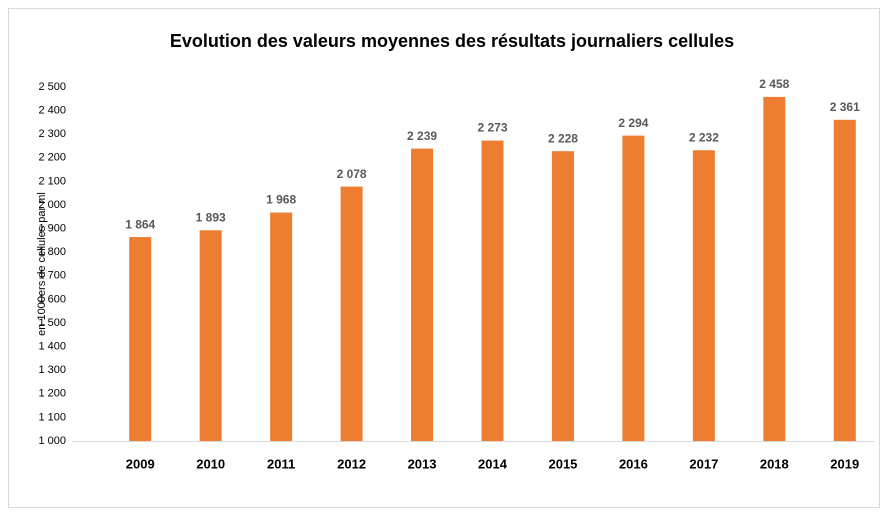 This screenshot has height=516, width=888. What do you see at coordinates (563, 138) in the screenshot?
I see `value-label: 2 228` at bounding box center [563, 138].